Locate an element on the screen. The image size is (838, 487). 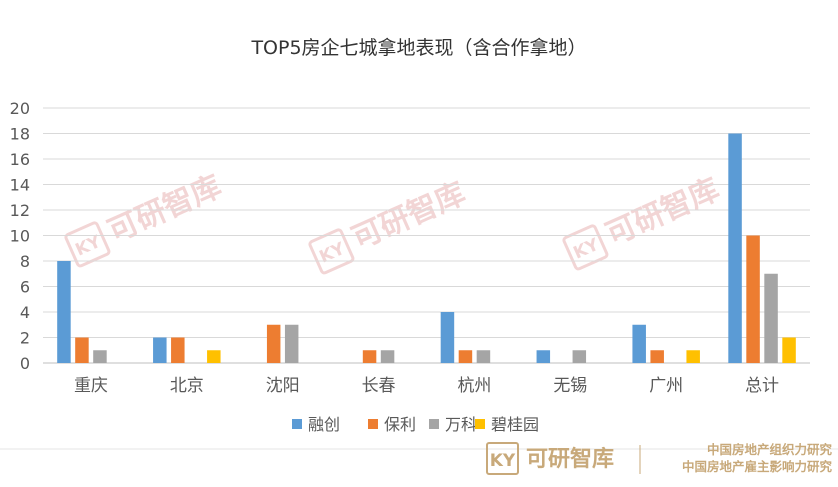
x-category-label: 北京 is located at coordinates (187, 386).